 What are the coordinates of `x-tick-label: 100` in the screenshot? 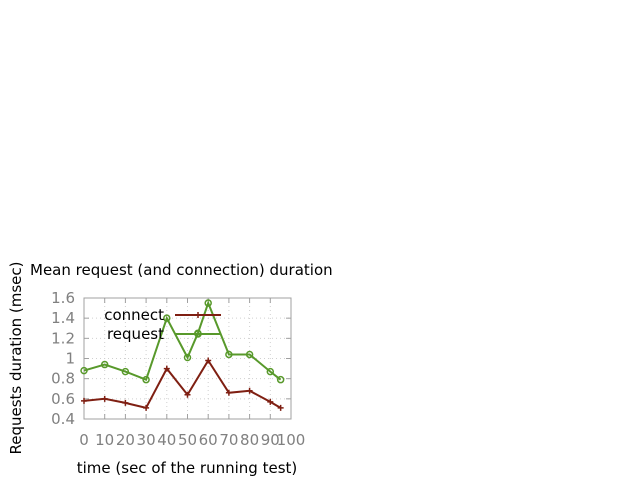 It's located at (291, 440).